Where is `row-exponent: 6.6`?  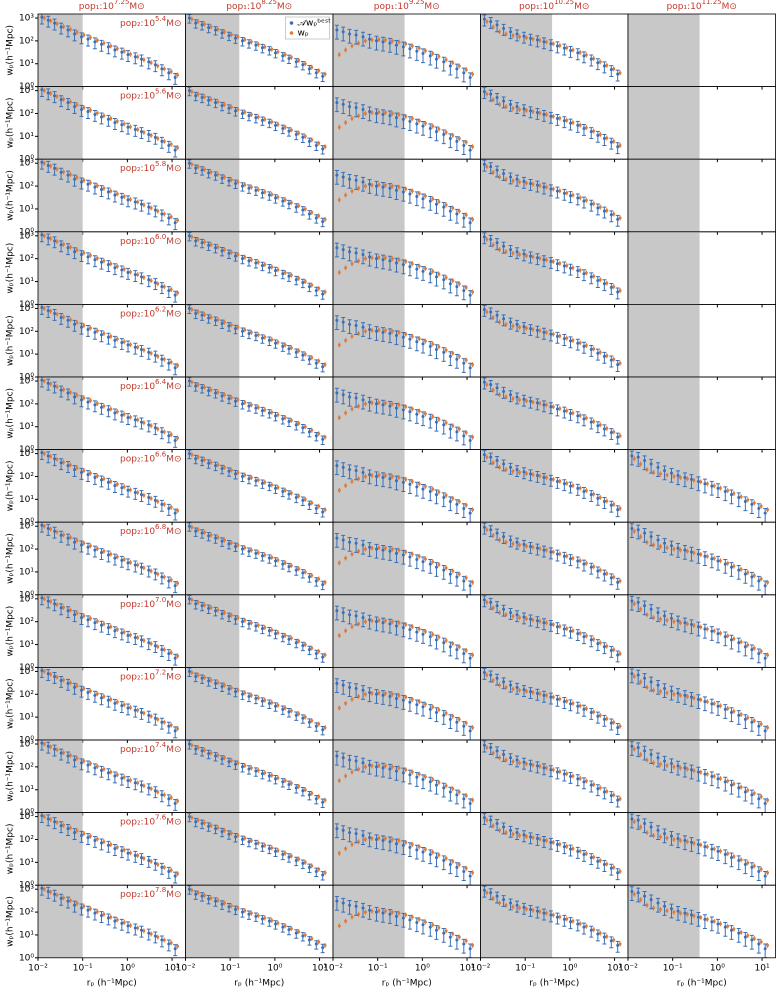 row-exponent: 6.6 is located at coordinates (161, 455).